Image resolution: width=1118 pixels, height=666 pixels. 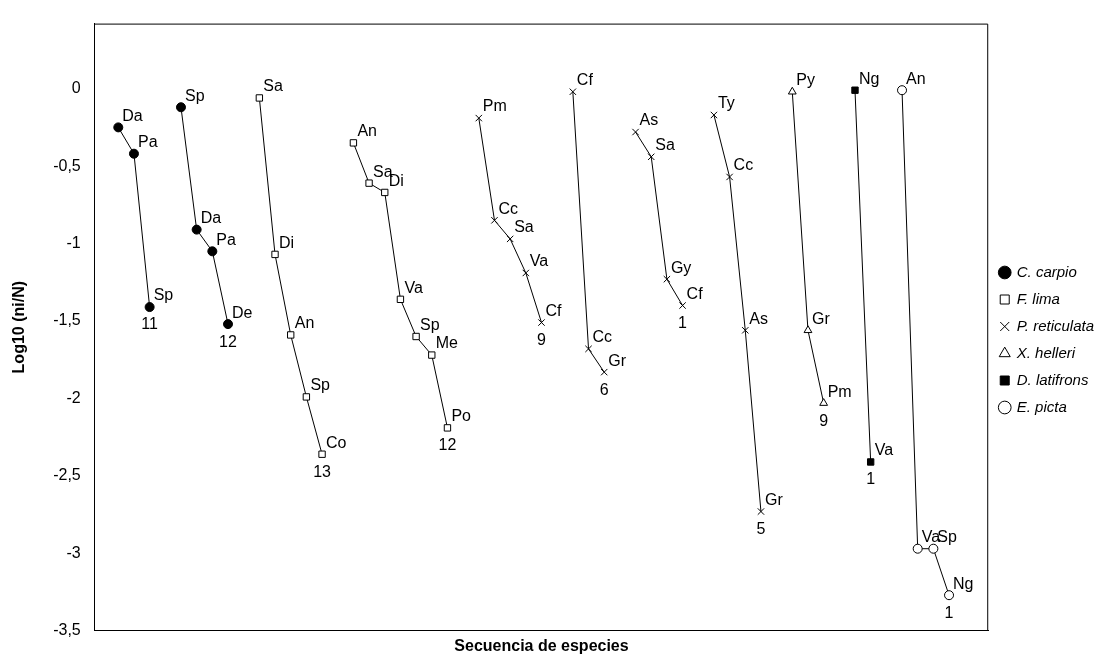 What do you see at coordinates (1052, 379) in the screenshot?
I see `legend-label: D. latifrons` at bounding box center [1052, 379].